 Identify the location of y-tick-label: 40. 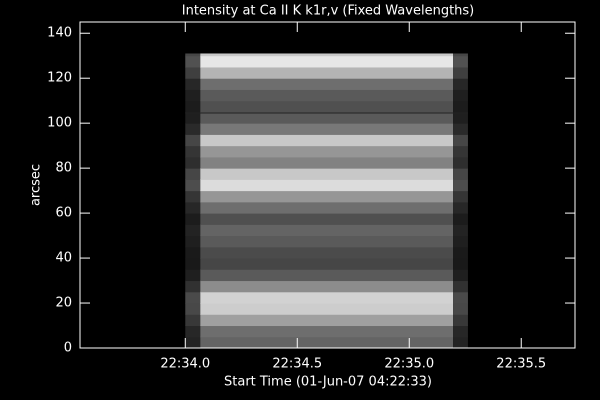
(63, 258).